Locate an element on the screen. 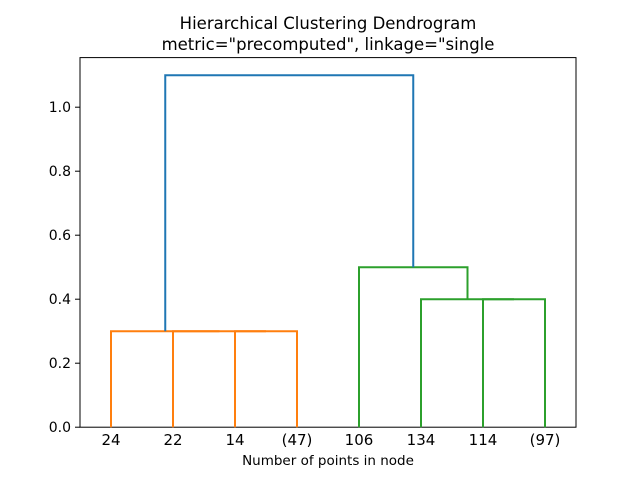 Image resolution: width=640 pixels, height=480 pixels. x-tick-label: 114 is located at coordinates (483, 440).